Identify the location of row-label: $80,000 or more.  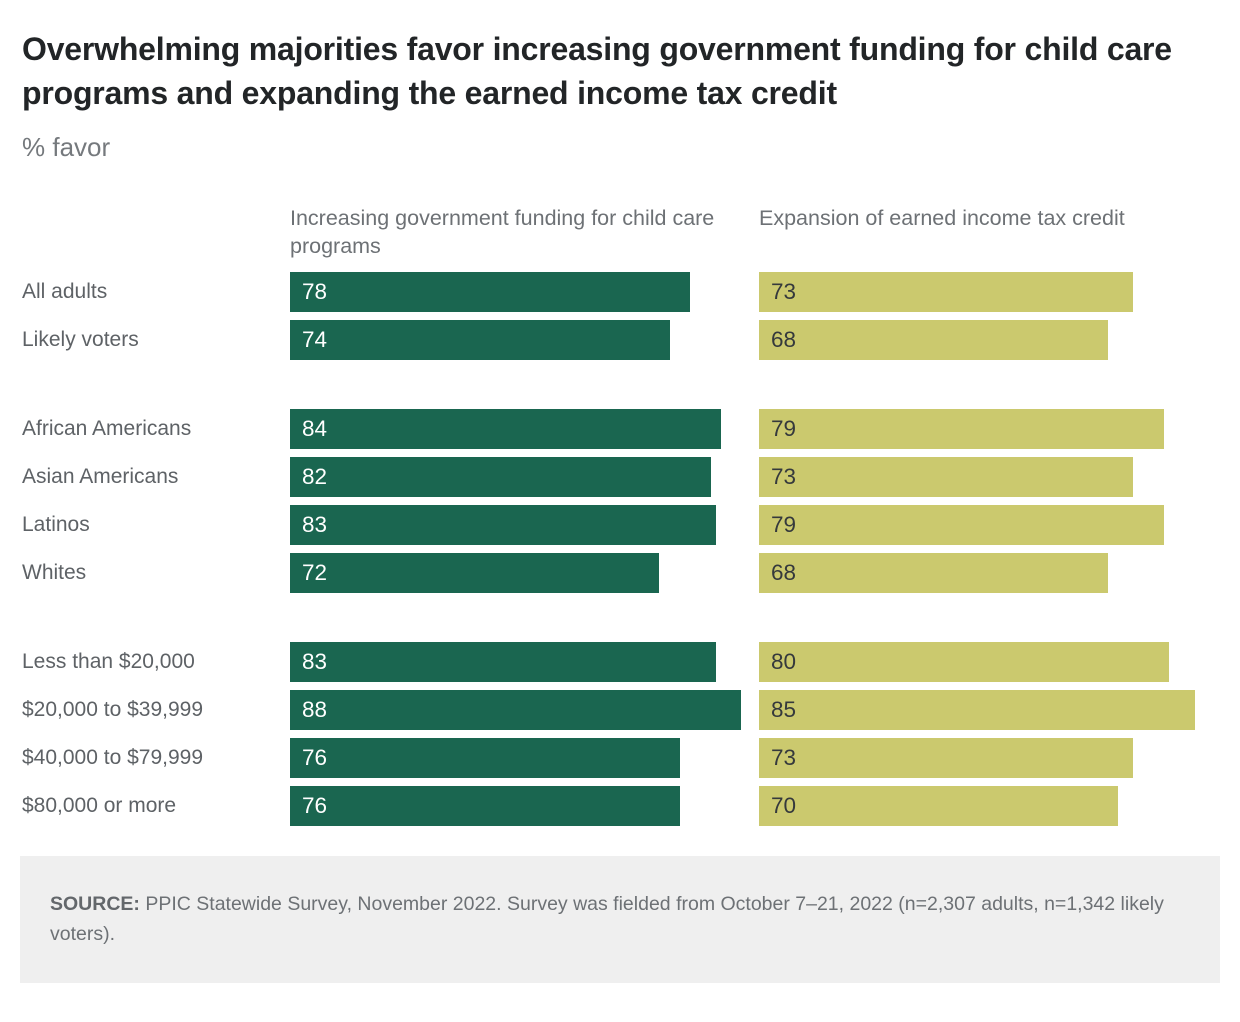
(99, 805).